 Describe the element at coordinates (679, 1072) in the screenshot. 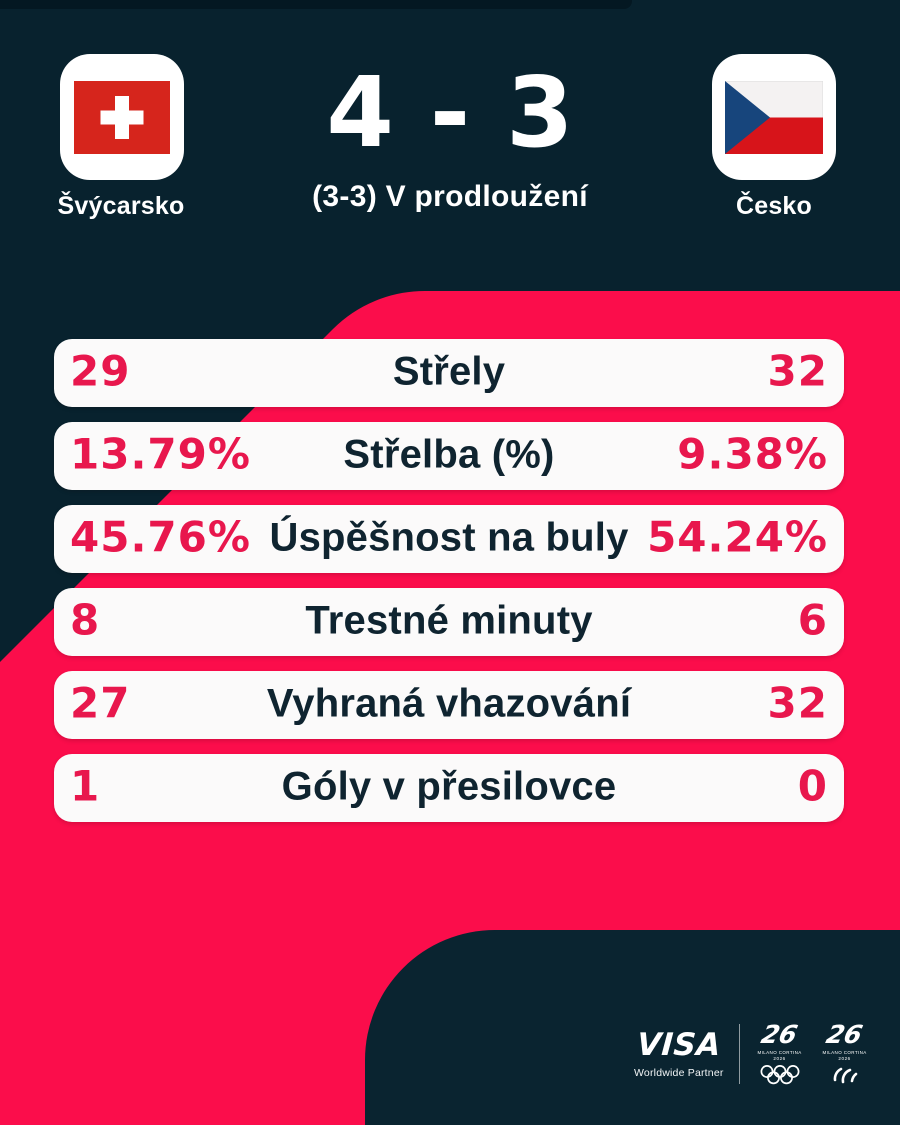

I see `visa-subtitle: Worldwide Partner` at that location.